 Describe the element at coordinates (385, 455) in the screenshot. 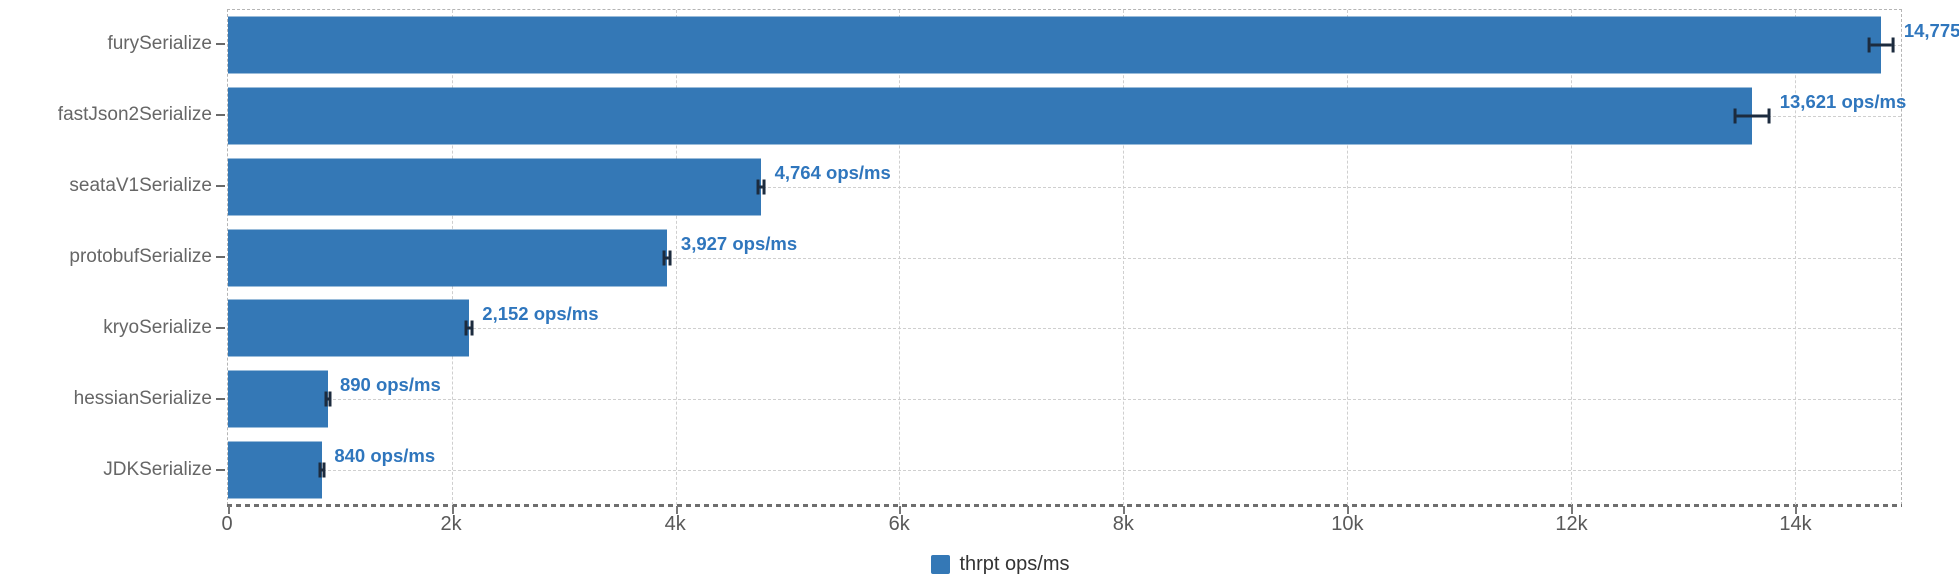

I see `value-label: 840 ops/ms` at that location.